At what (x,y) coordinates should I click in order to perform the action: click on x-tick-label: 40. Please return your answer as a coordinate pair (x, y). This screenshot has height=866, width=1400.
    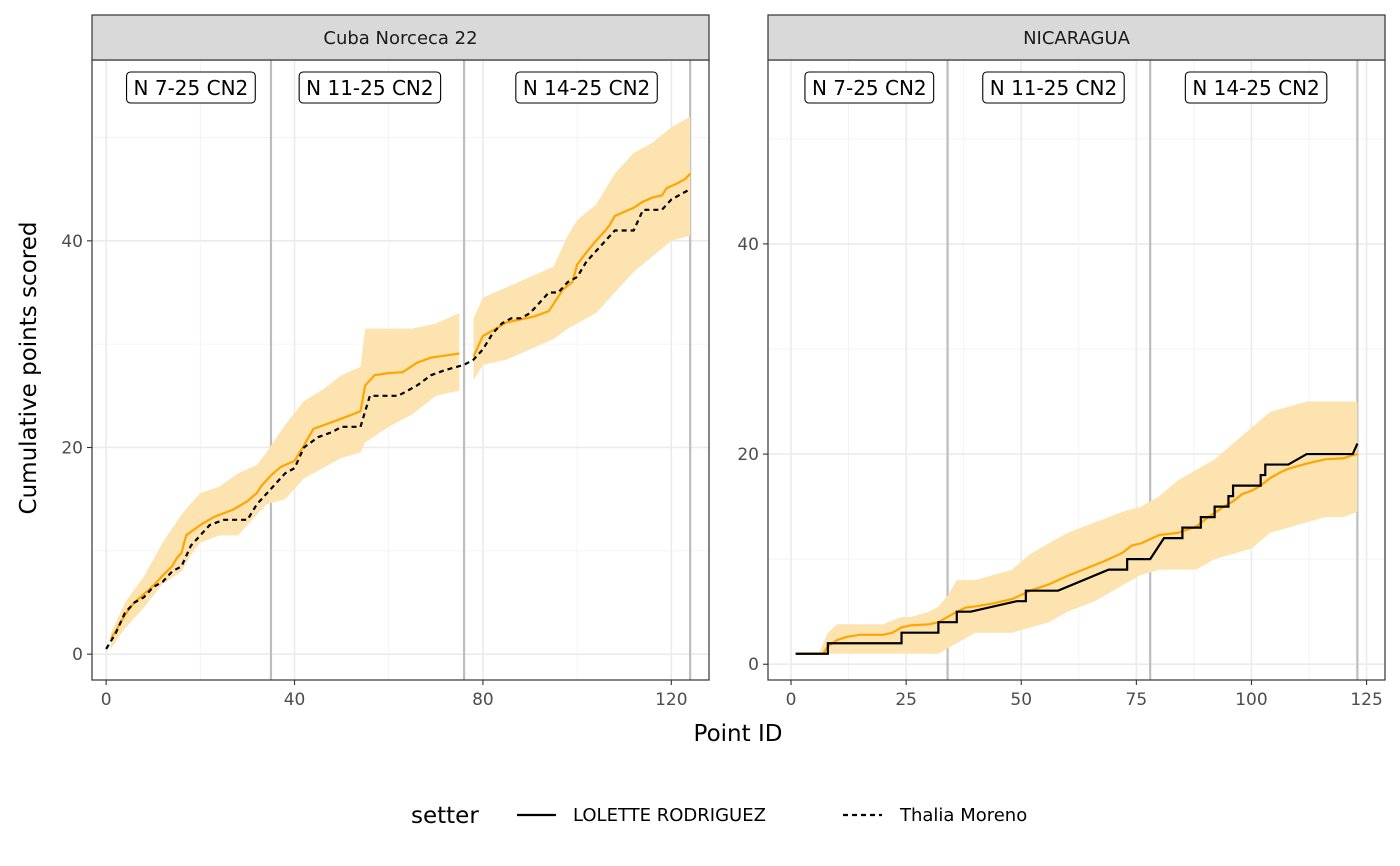
    Looking at the image, I should click on (295, 700).